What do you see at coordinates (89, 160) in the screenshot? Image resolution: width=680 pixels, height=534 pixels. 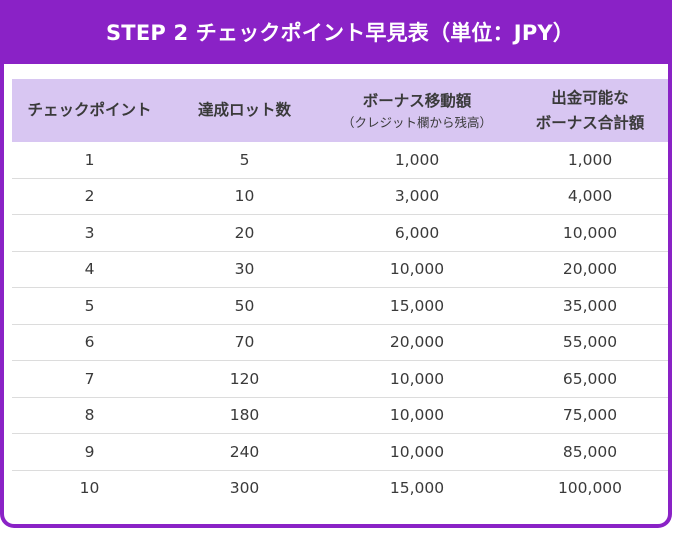 I see `cell-checkpoint: 1` at bounding box center [89, 160].